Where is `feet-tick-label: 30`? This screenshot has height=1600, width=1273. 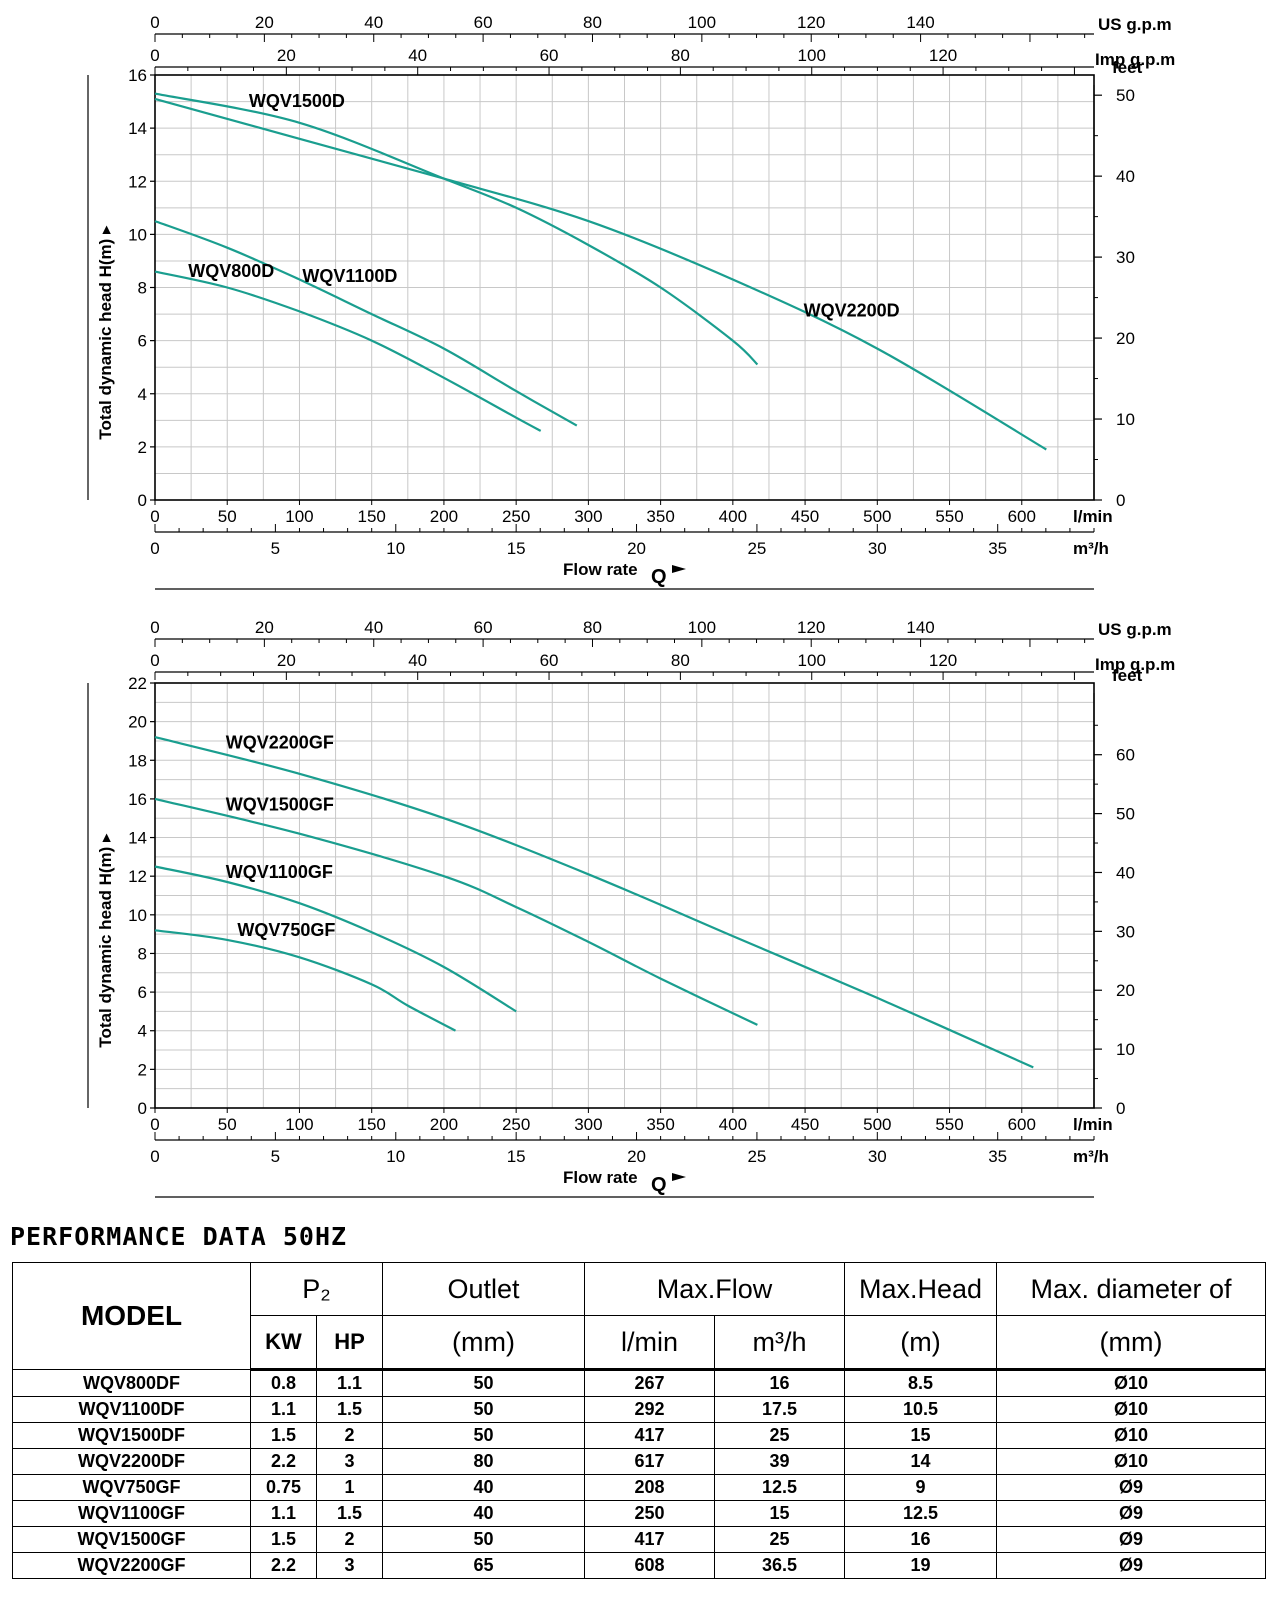 feet-tick-label: 30 is located at coordinates (1125, 257).